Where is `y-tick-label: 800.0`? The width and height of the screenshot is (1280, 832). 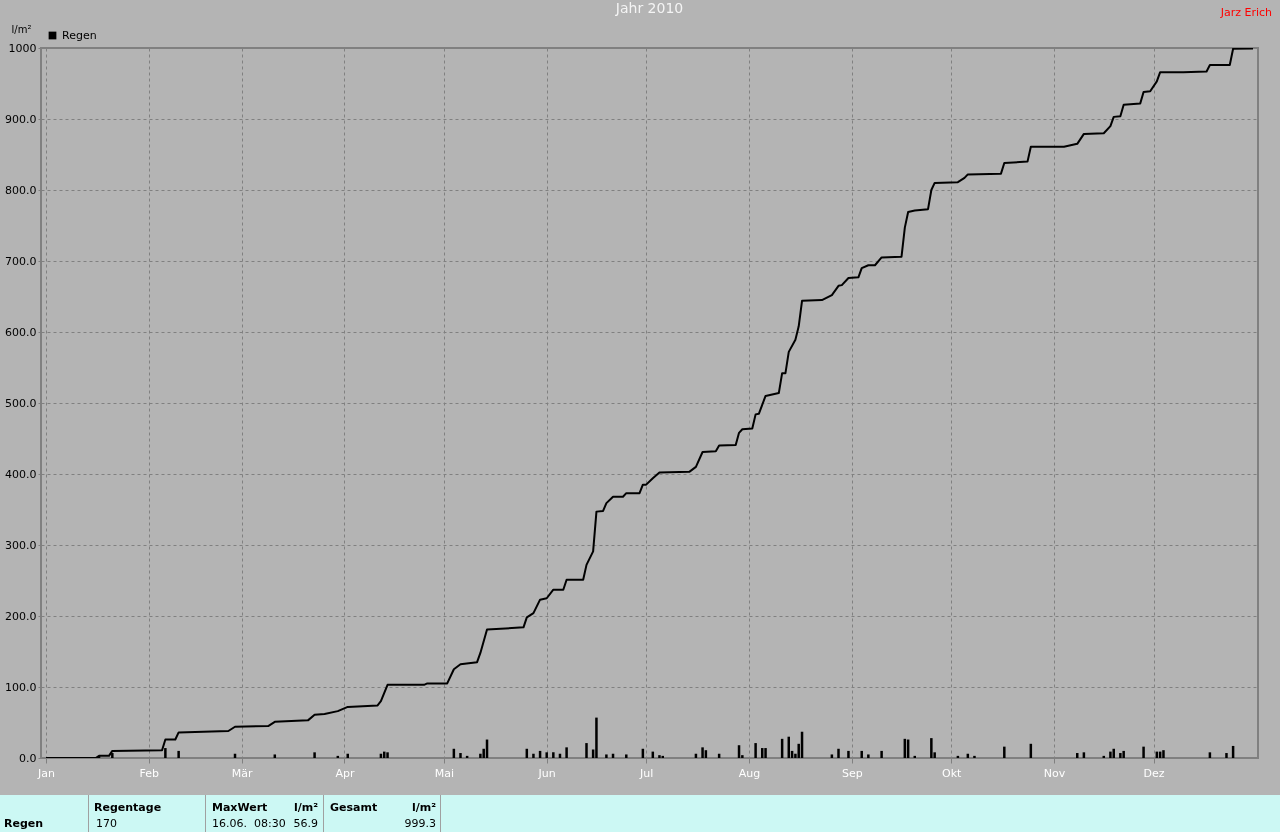 y-tick-label: 800.0 is located at coordinates (21, 190).